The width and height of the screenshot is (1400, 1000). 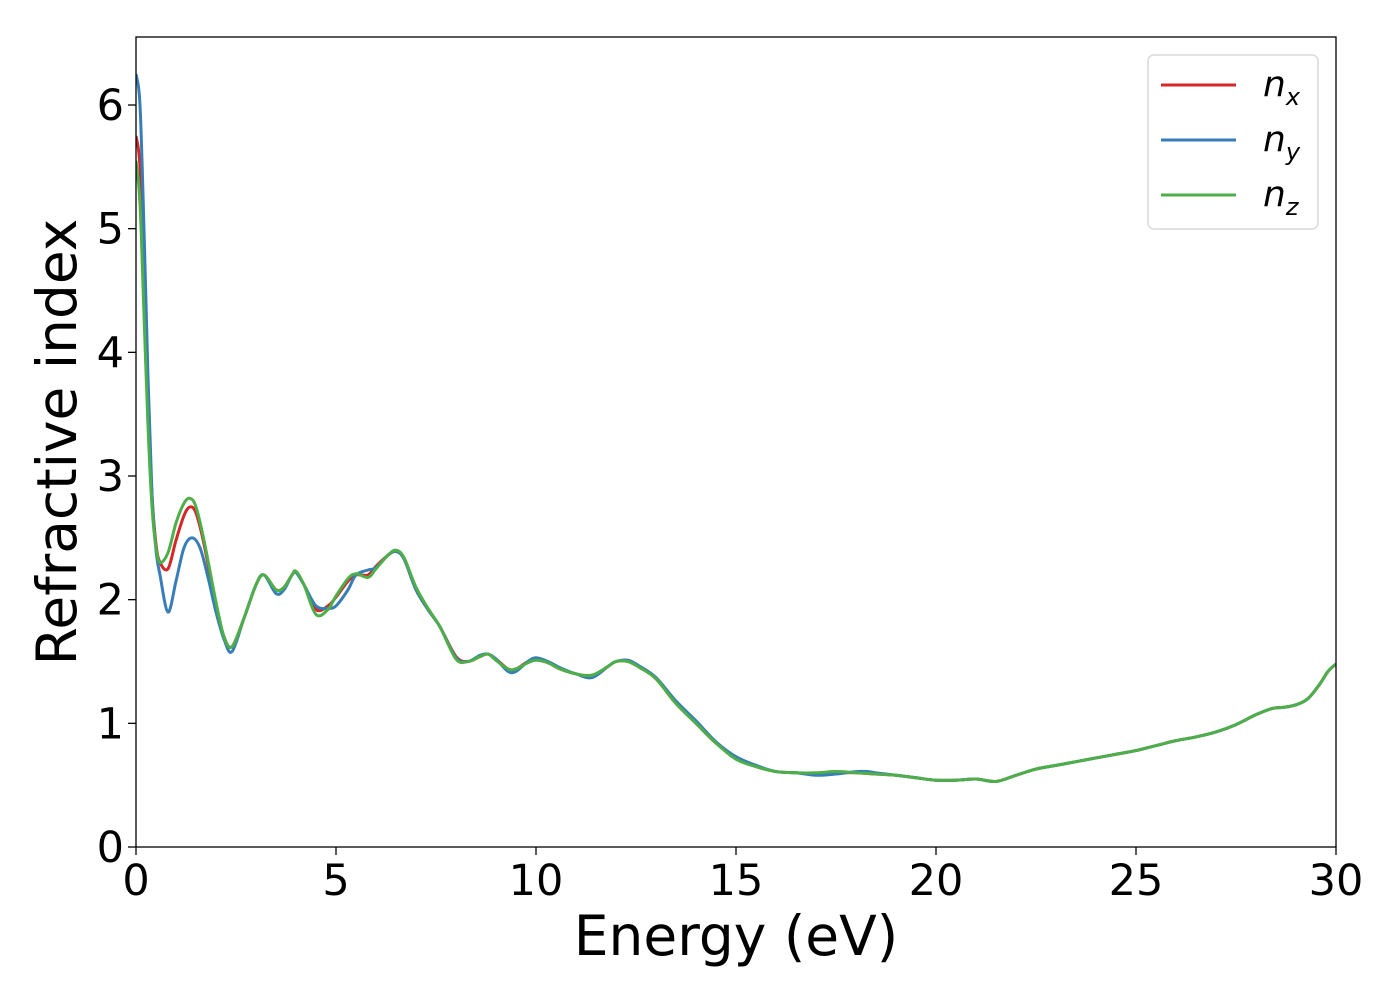 I want to click on y-tick-label: 3, so click(x=110, y=477).